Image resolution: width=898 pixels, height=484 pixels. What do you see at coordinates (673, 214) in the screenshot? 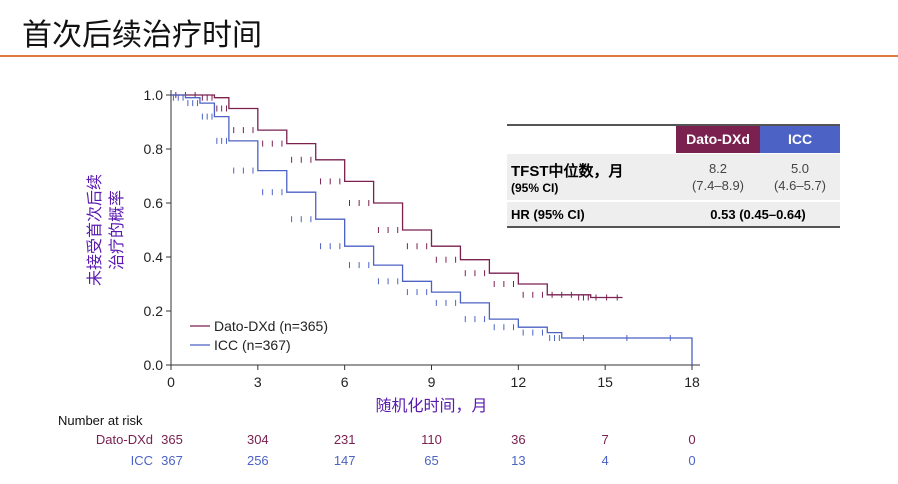
I see `table-row-hr: HR (95% CI) 0.53 (0.45–0.64)` at bounding box center [673, 214].